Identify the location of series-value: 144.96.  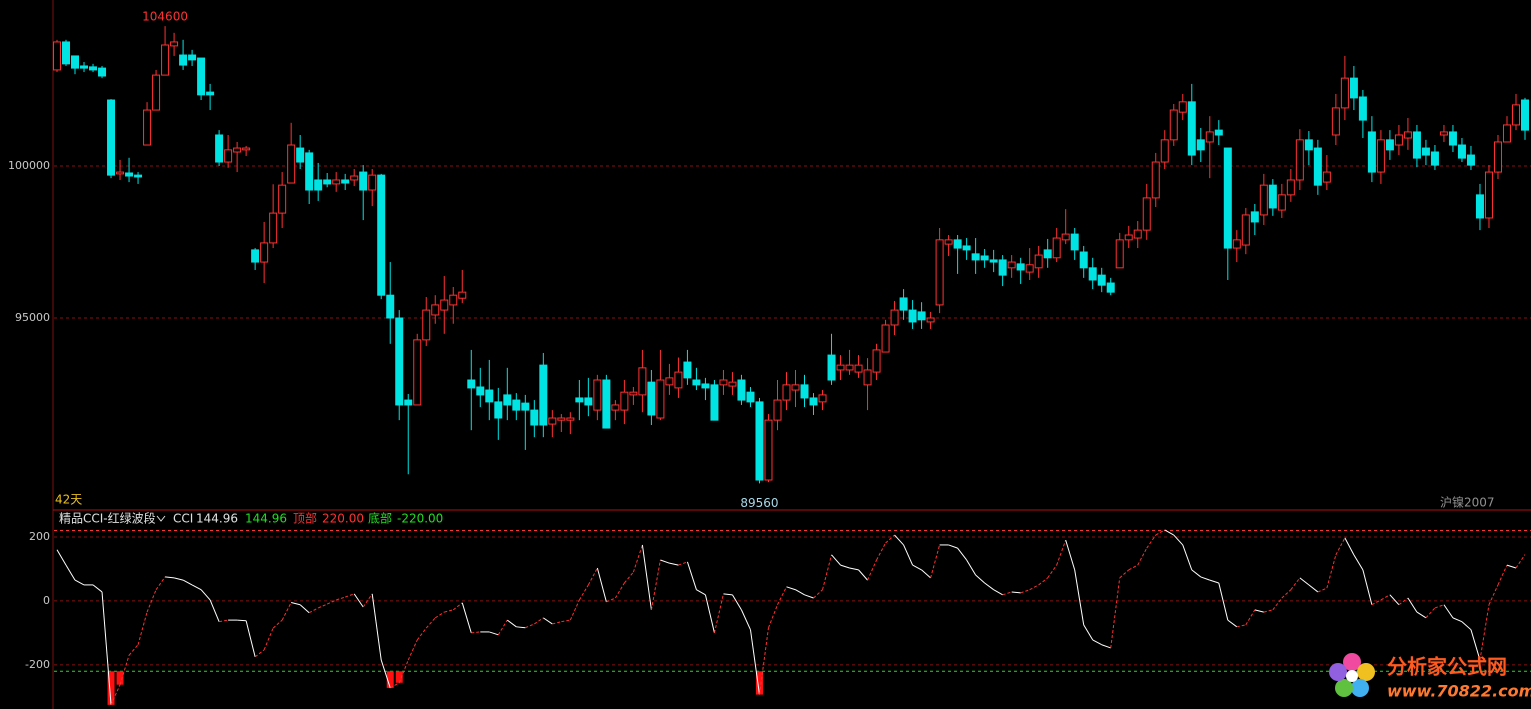
(217, 519).